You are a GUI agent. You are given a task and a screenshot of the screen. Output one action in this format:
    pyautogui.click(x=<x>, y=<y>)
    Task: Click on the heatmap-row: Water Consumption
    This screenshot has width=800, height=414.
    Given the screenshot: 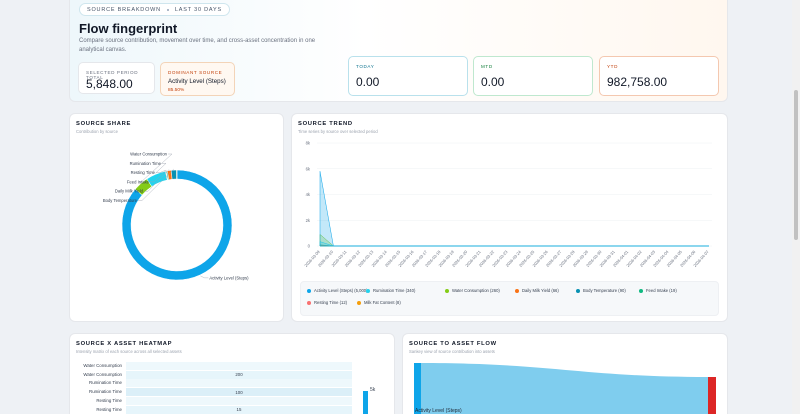 What is the action you would take?
    pyautogui.click(x=215, y=366)
    